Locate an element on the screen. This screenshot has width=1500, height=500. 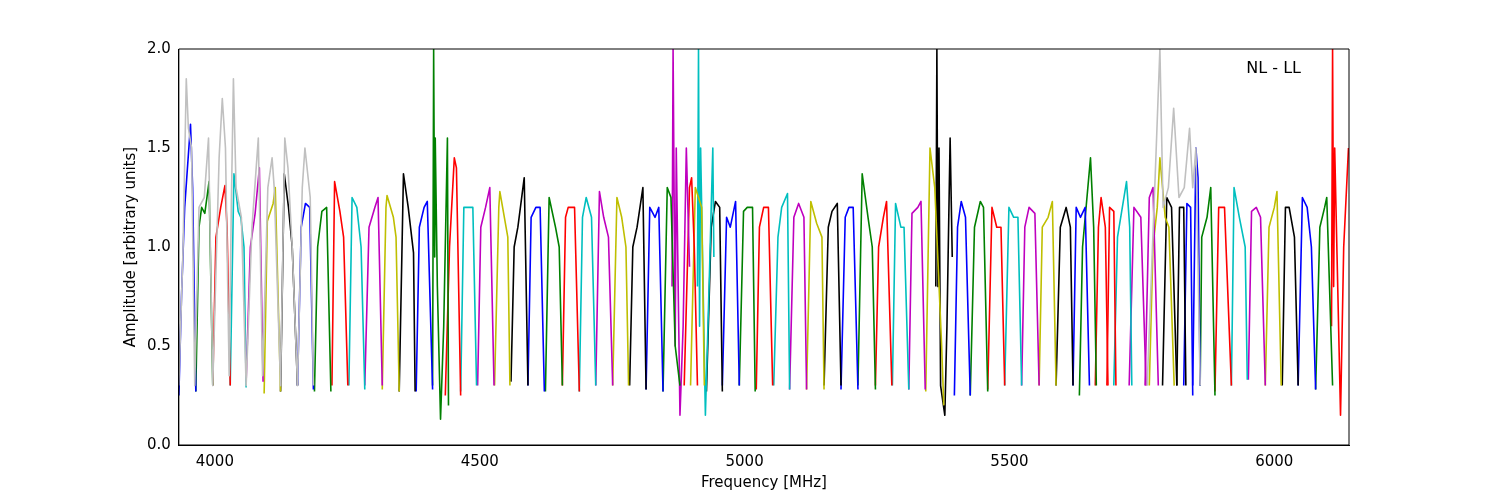
annotation: NL - LL is located at coordinates (1274, 68).